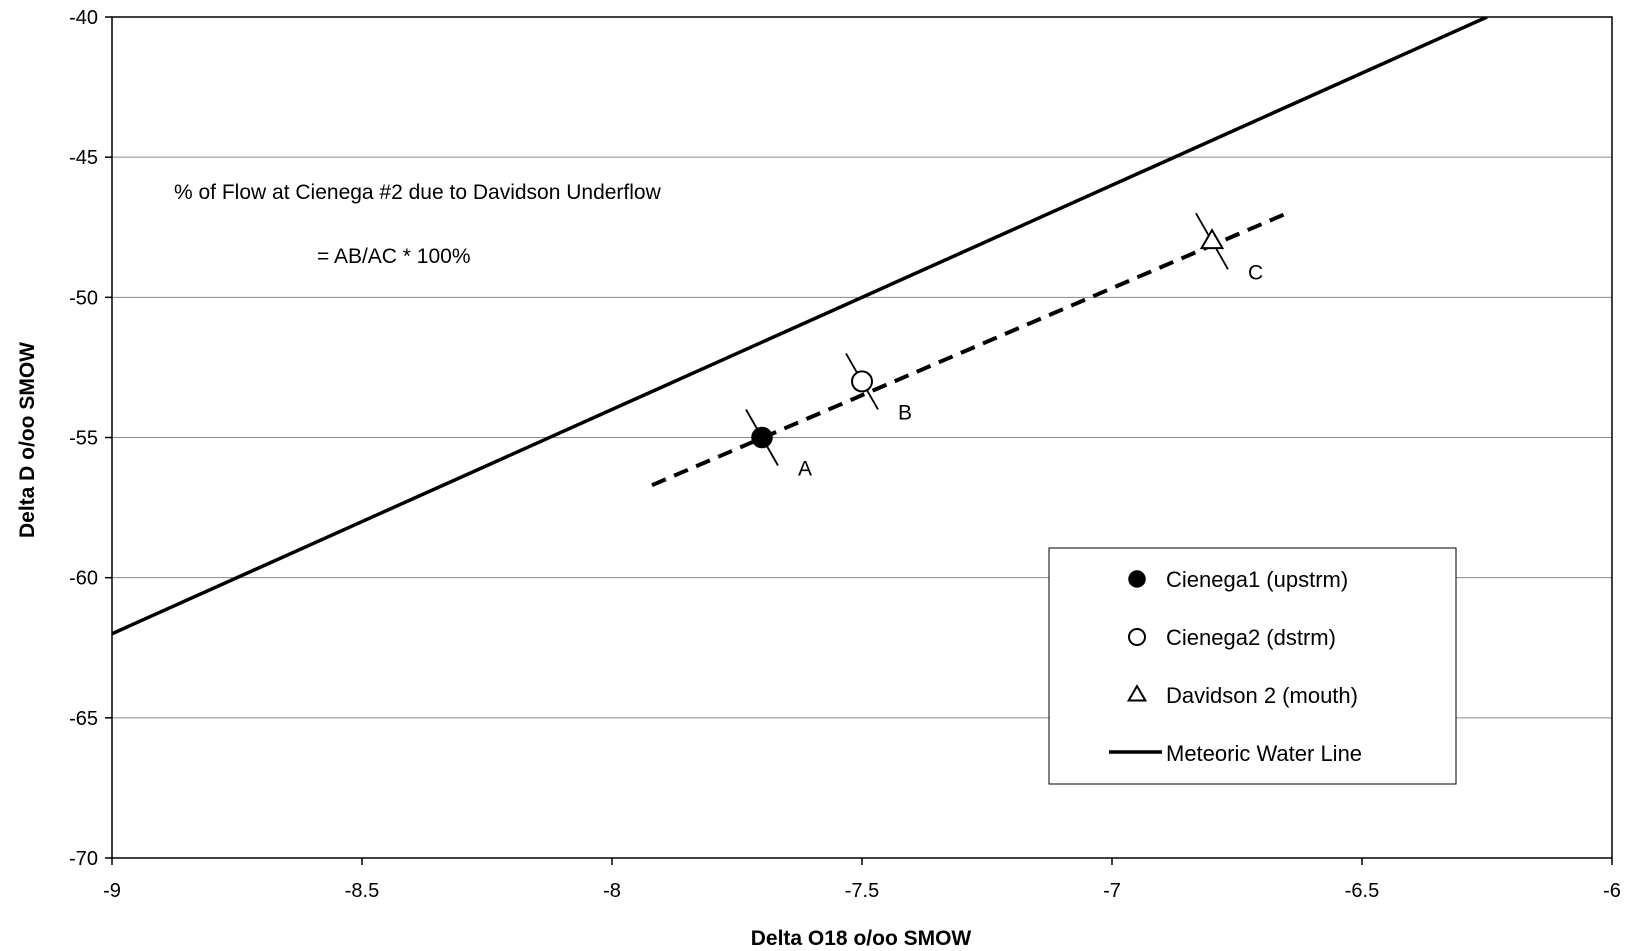  I want to click on legend-label-meteoric-water-line: Meteoric Water Line, so click(1264, 753).